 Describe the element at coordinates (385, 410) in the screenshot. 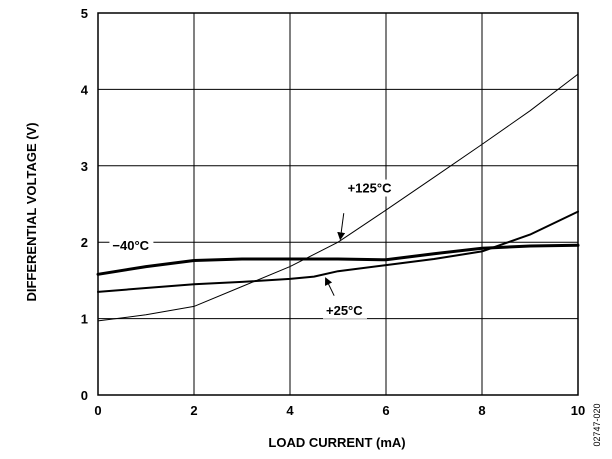

I see `x-tick-label: 6` at that location.